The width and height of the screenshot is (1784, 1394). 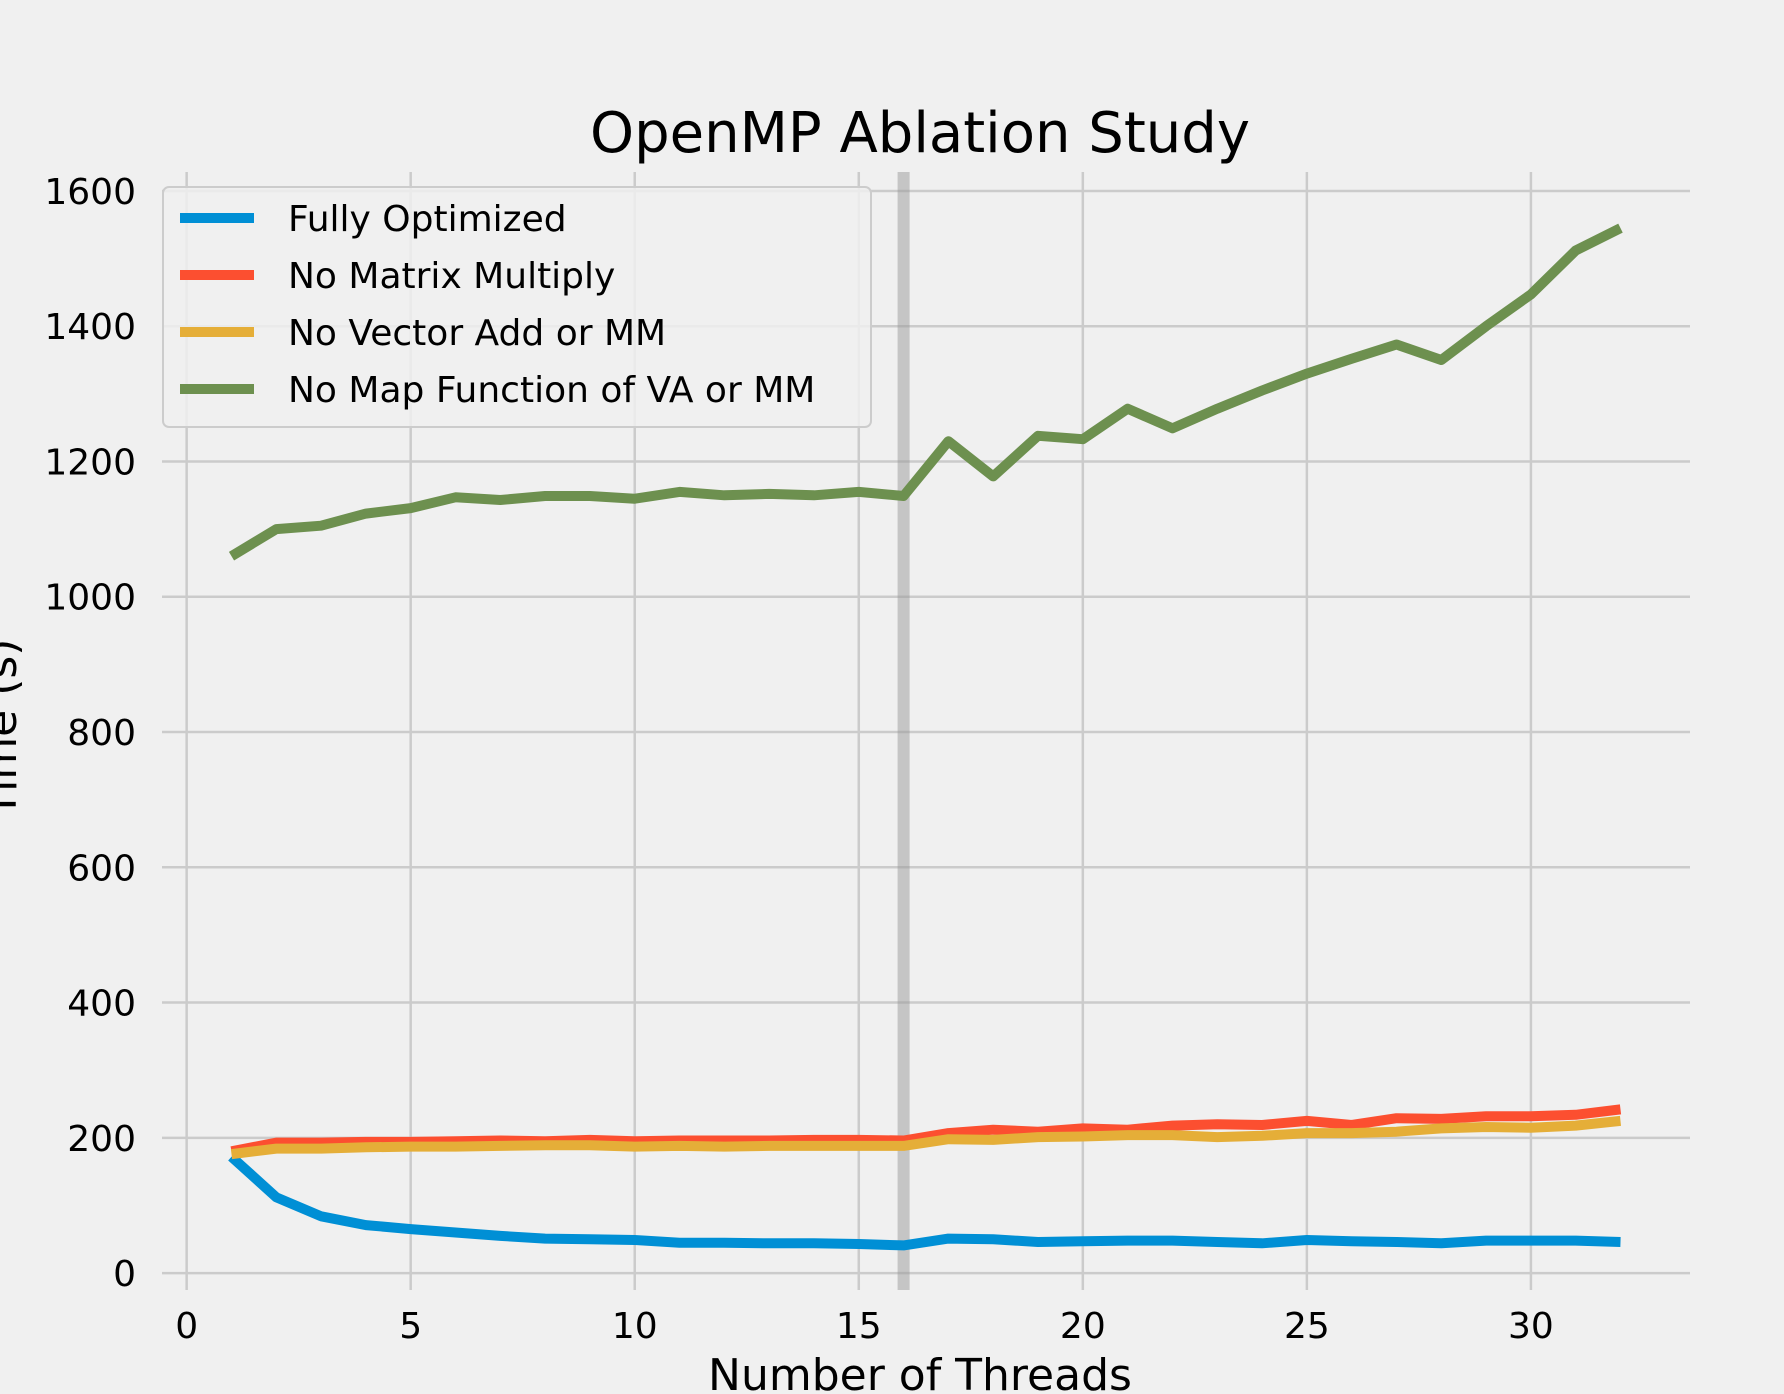 I want to click on x-tick-label: 20, so click(x=1083, y=1326).